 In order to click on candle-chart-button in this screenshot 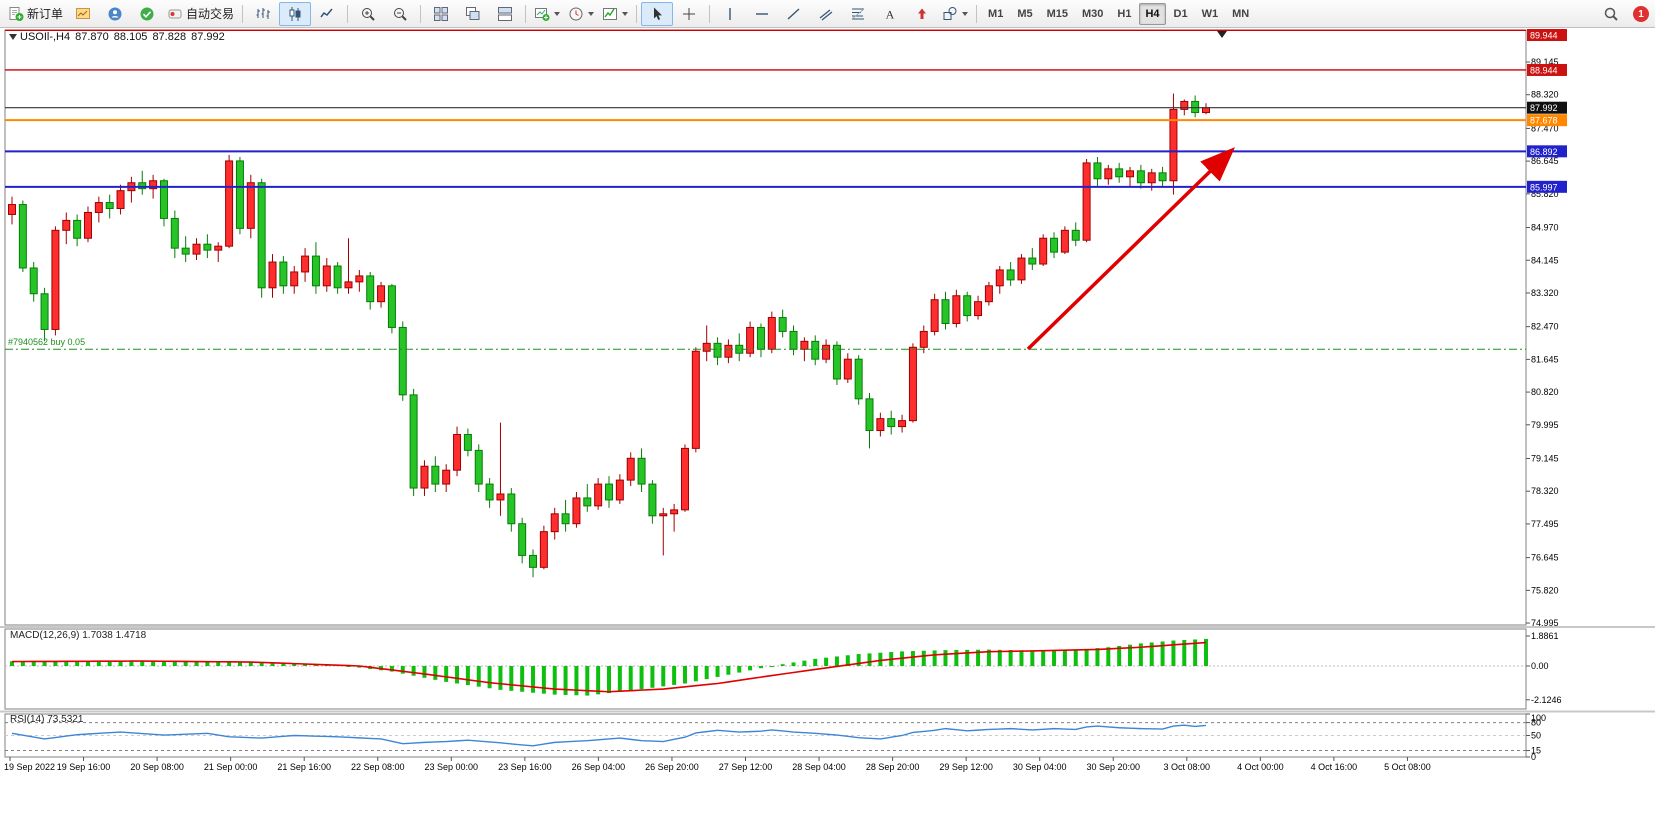, I will do `click(295, 13)`.